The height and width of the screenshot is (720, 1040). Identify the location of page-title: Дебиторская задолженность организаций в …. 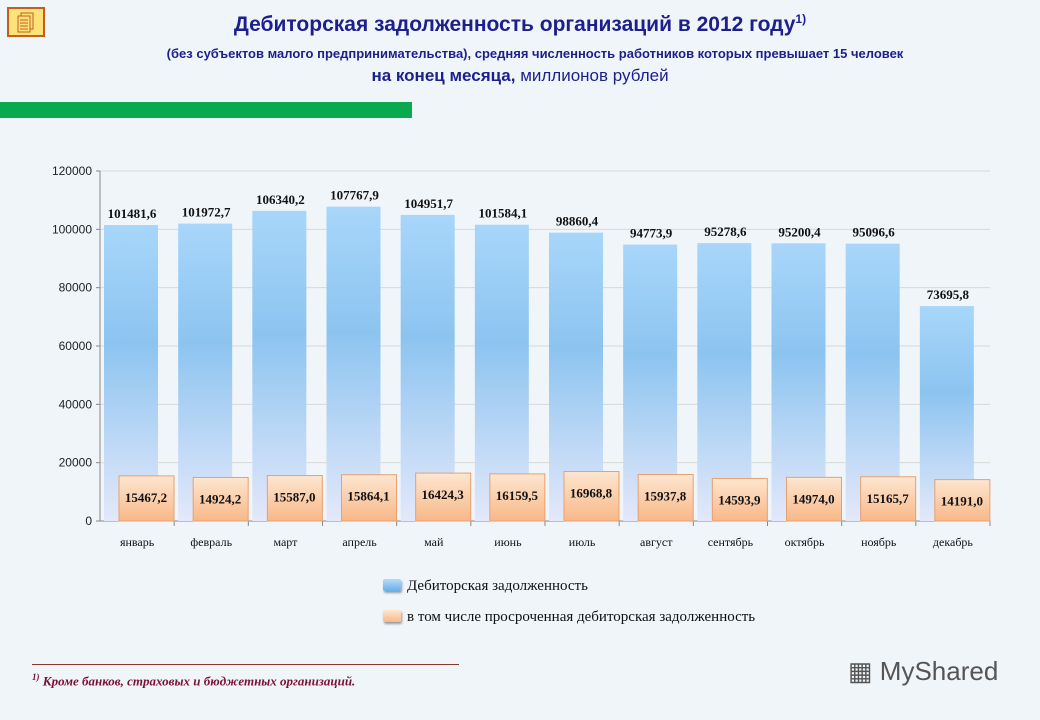
(520, 24).